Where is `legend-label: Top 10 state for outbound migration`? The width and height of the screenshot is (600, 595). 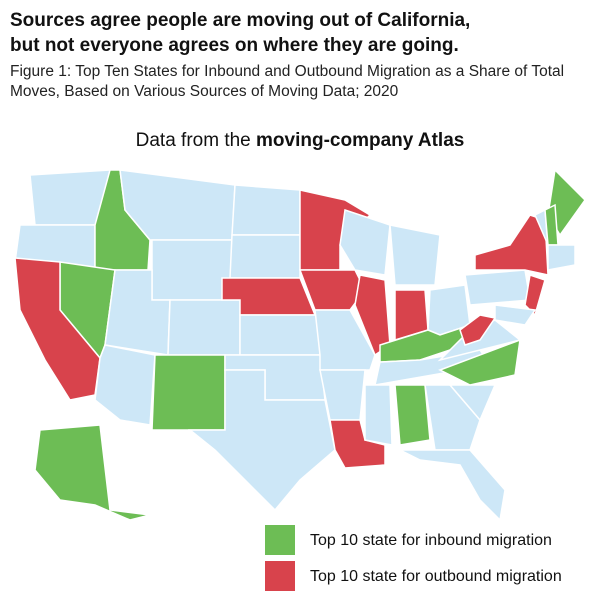 legend-label: Top 10 state for outbound migration is located at coordinates (436, 576).